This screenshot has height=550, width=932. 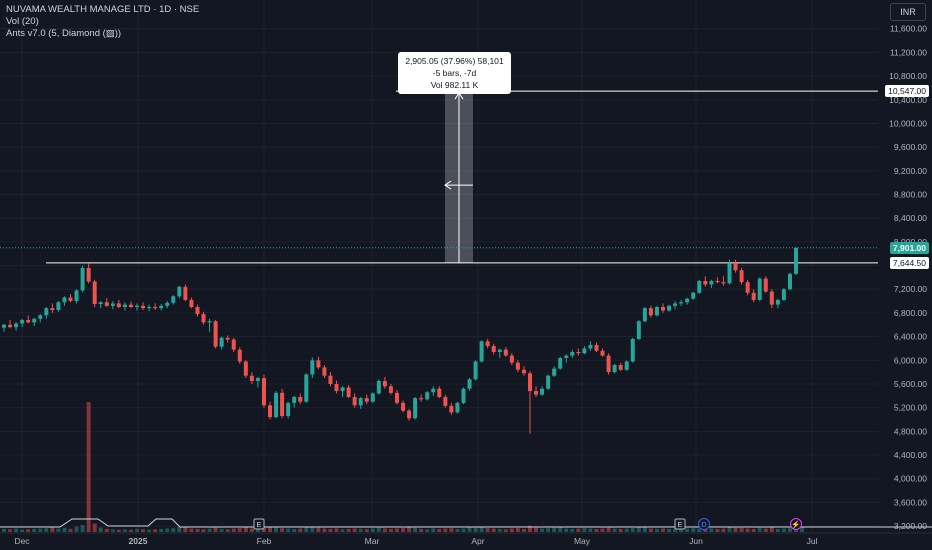 I want to click on ants-indicator-line, so click(x=466, y=523).